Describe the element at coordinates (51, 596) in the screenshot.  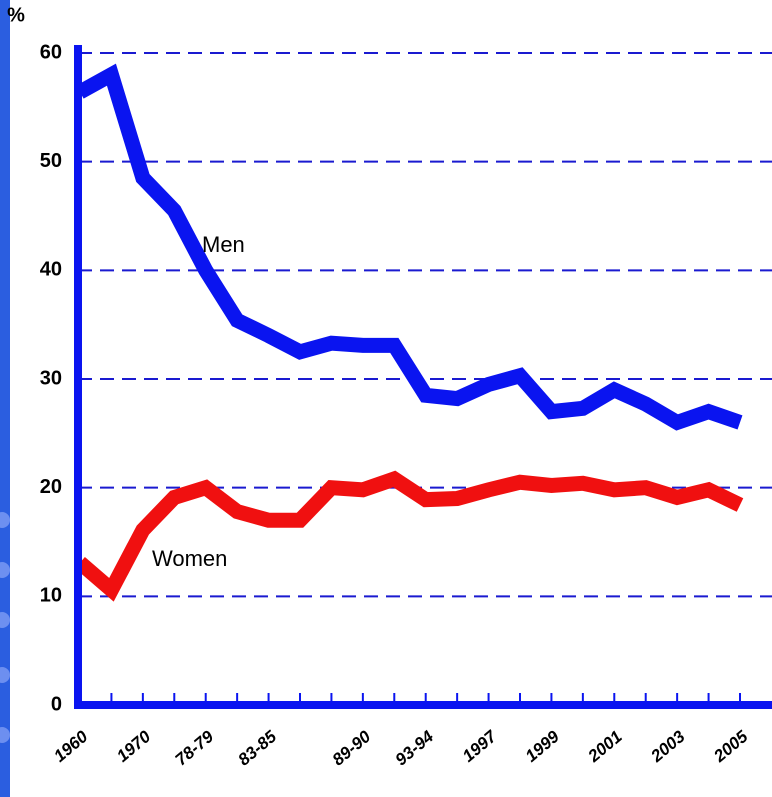
I see `y-tick-label: 10` at that location.